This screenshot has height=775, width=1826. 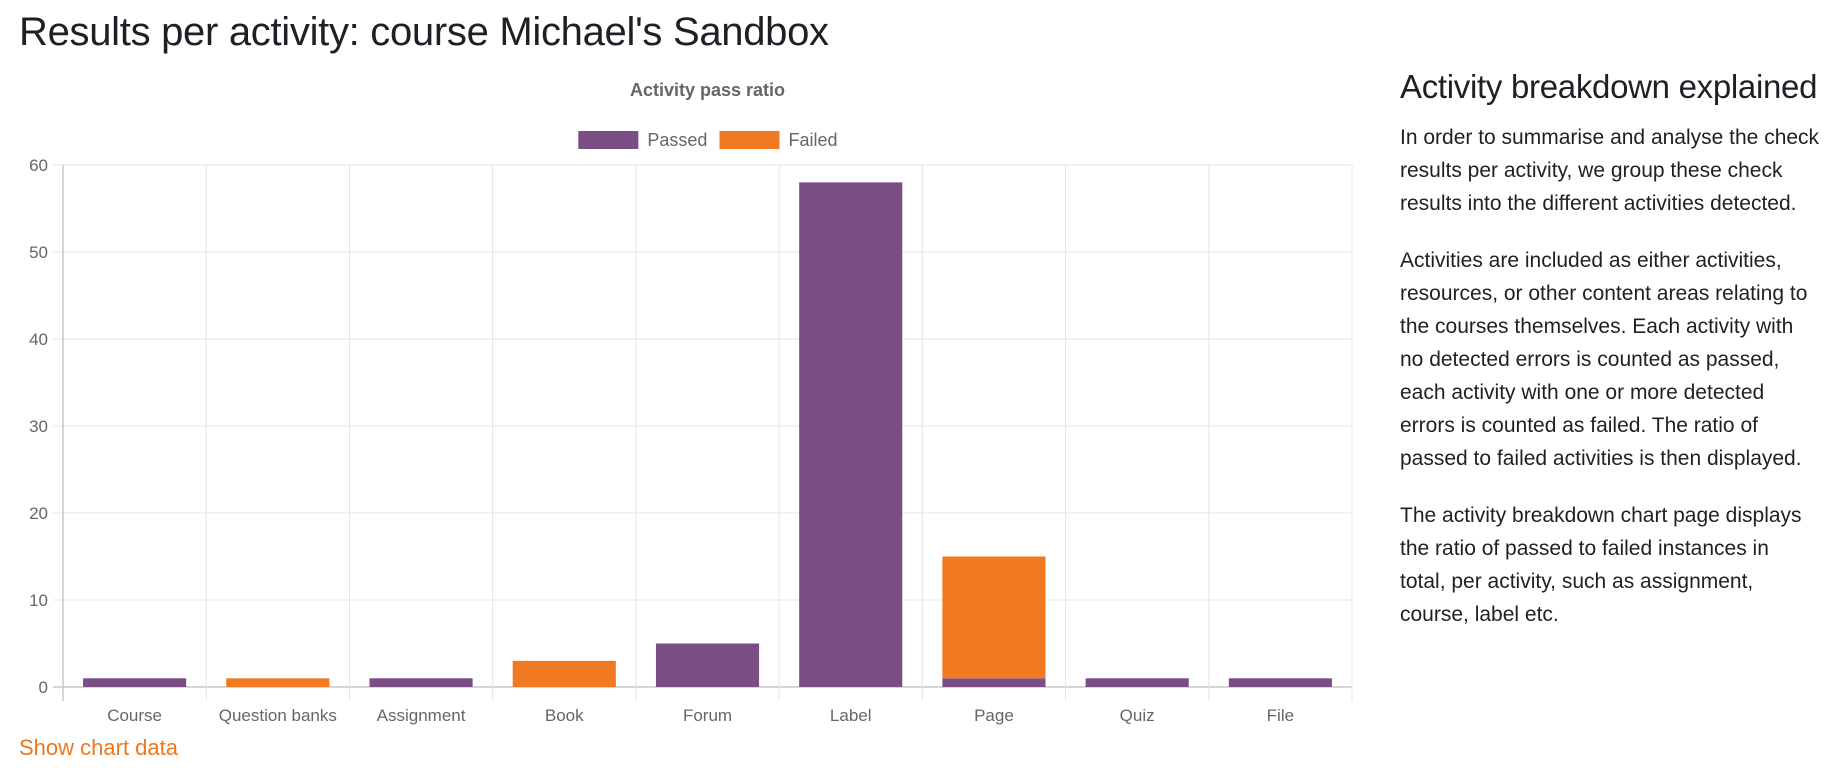 I want to click on x-tick-label: File, so click(x=1280, y=715).